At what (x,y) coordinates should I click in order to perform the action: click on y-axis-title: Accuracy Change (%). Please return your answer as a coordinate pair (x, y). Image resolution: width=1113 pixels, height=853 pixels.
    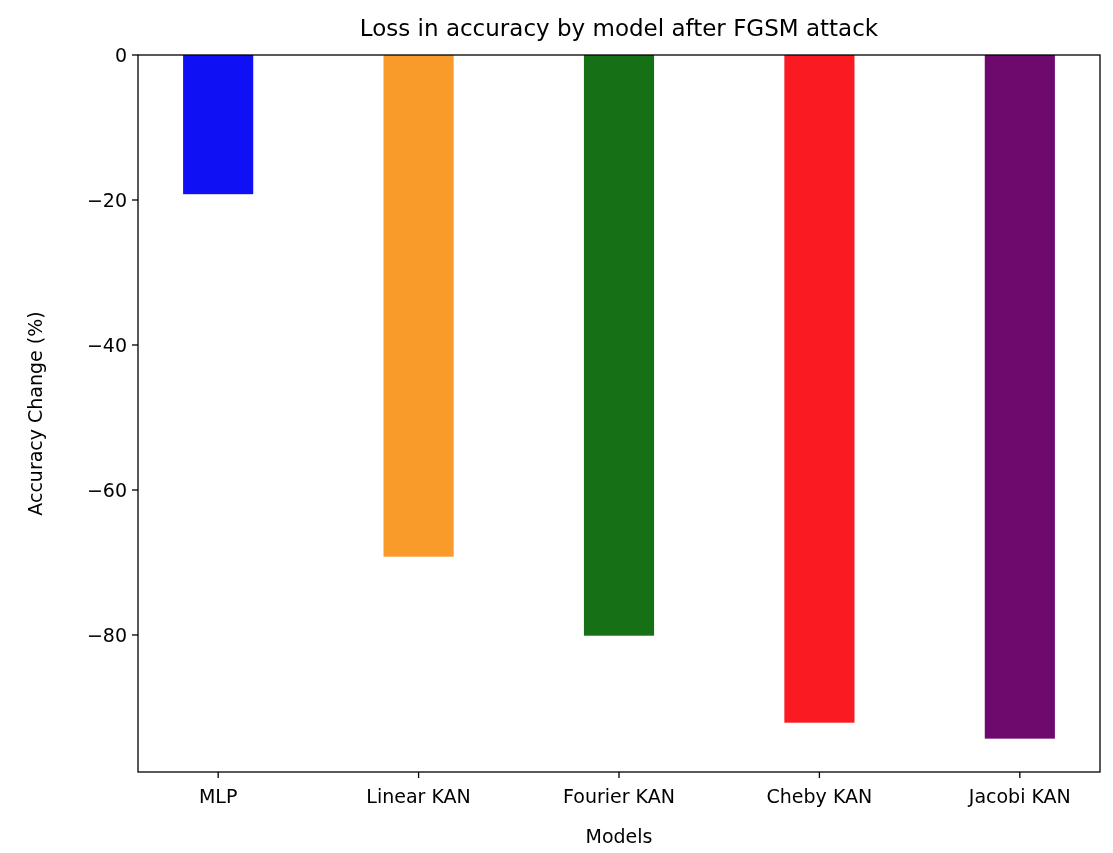
    Looking at the image, I should click on (35, 413).